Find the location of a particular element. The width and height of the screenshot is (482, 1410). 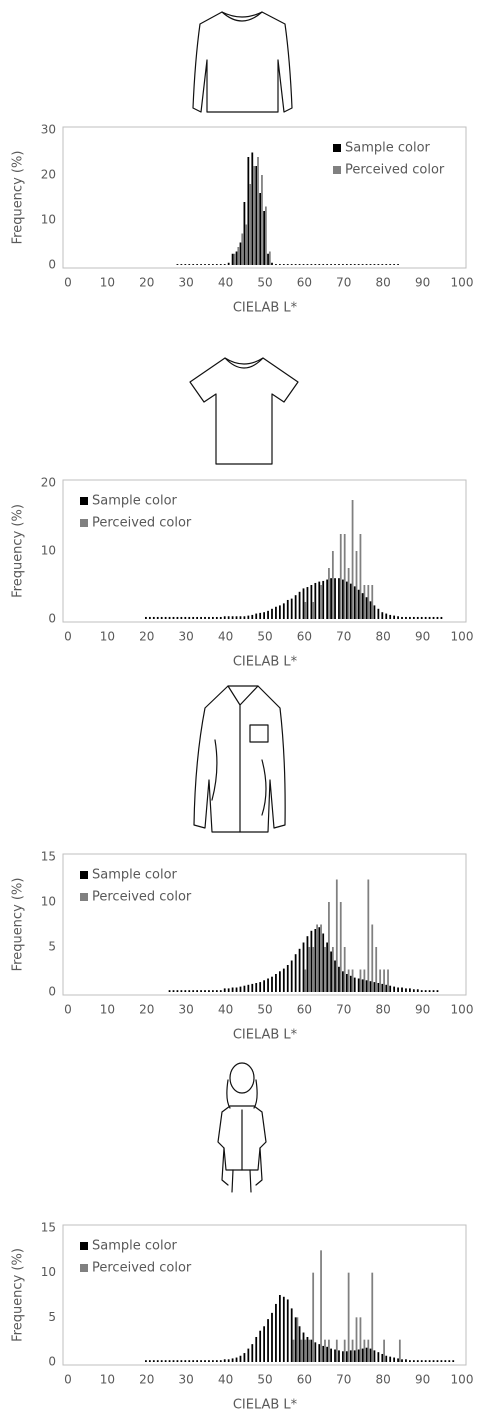

plot-frame is located at coordinates (264, 197).